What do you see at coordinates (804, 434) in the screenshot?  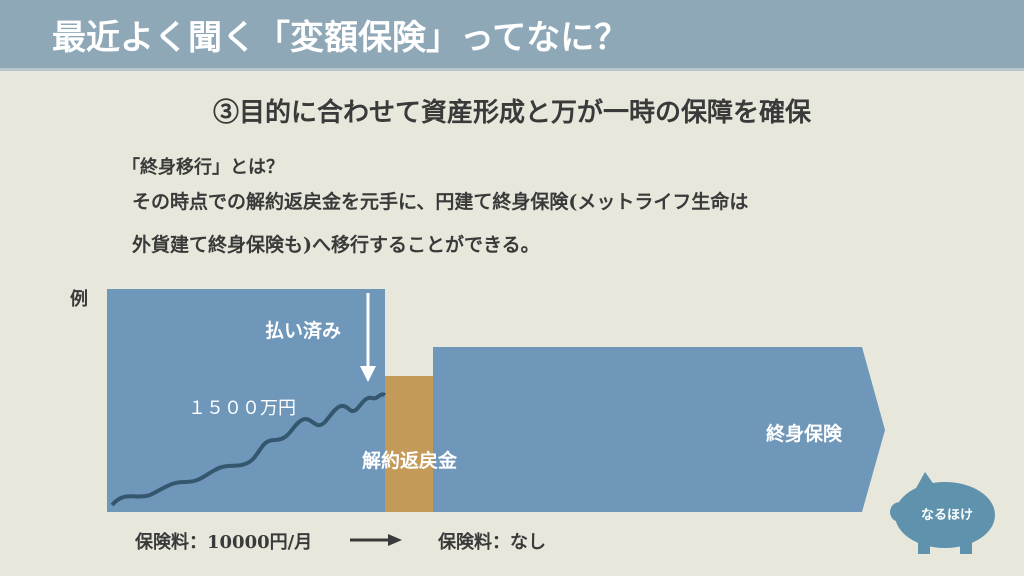 I see `whole-life-label: 終身保険` at bounding box center [804, 434].